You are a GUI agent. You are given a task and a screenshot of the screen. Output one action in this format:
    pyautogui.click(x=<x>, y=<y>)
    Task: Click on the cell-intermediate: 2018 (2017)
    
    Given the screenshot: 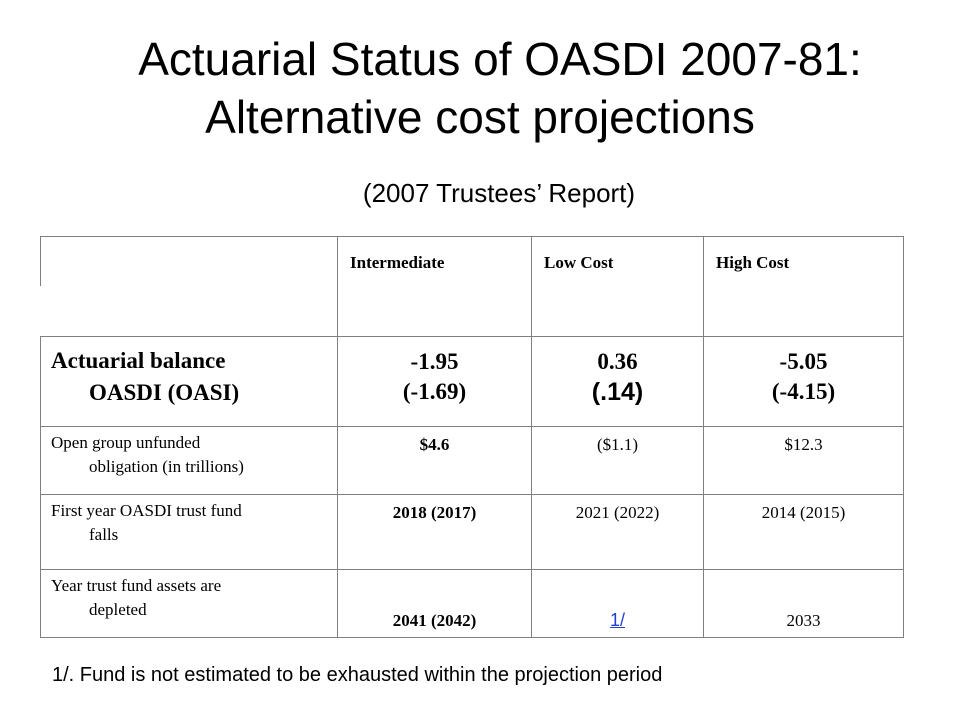 What is the action you would take?
    pyautogui.click(x=434, y=532)
    